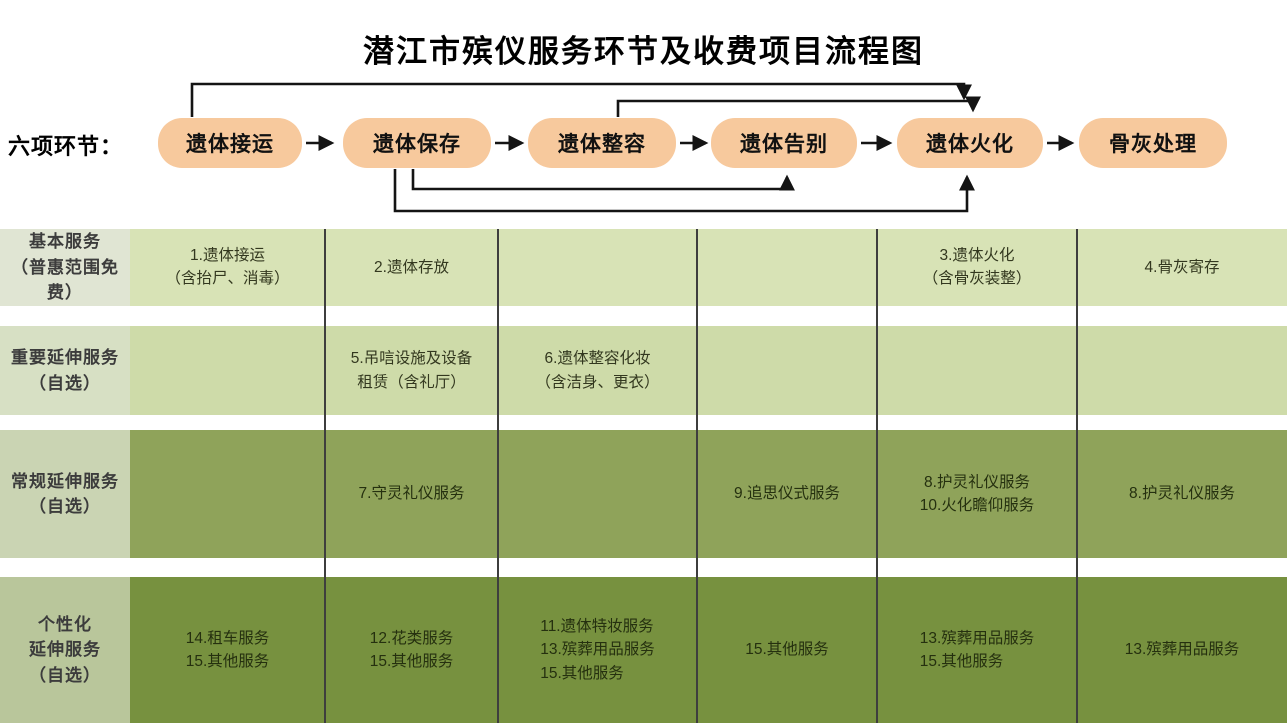 The width and height of the screenshot is (1287, 723). I want to click on flow-step-pill-cremation: 遗体火化, so click(970, 143).